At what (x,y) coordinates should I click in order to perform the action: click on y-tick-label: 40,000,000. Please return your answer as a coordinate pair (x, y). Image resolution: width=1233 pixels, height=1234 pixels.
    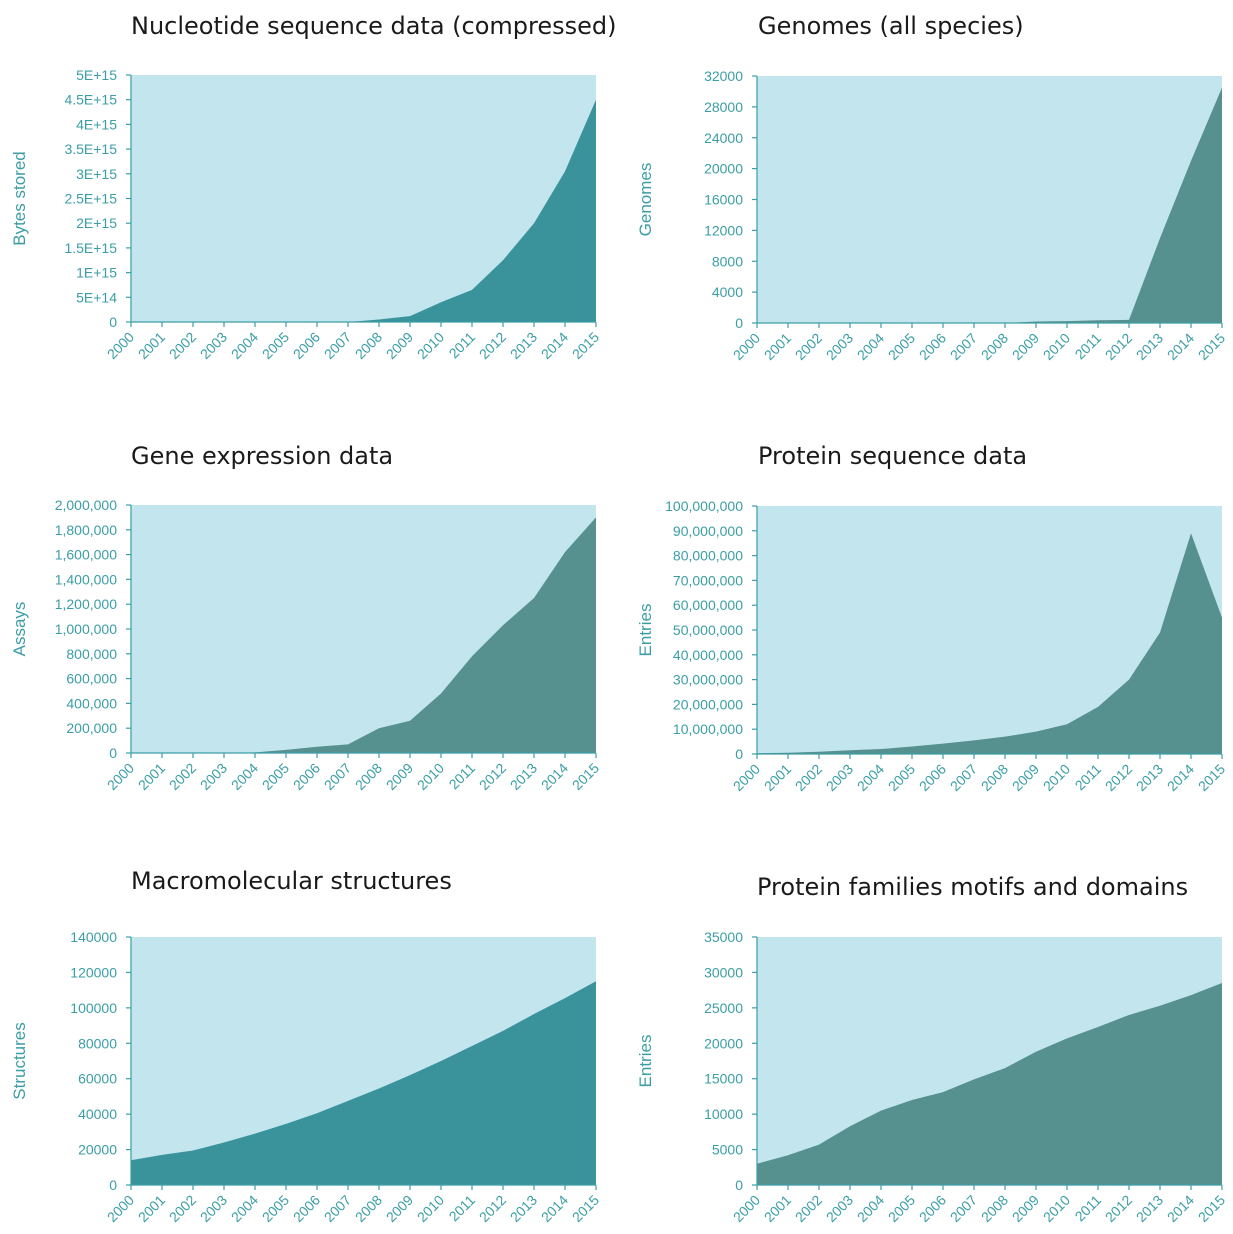
    Looking at the image, I should click on (708, 655).